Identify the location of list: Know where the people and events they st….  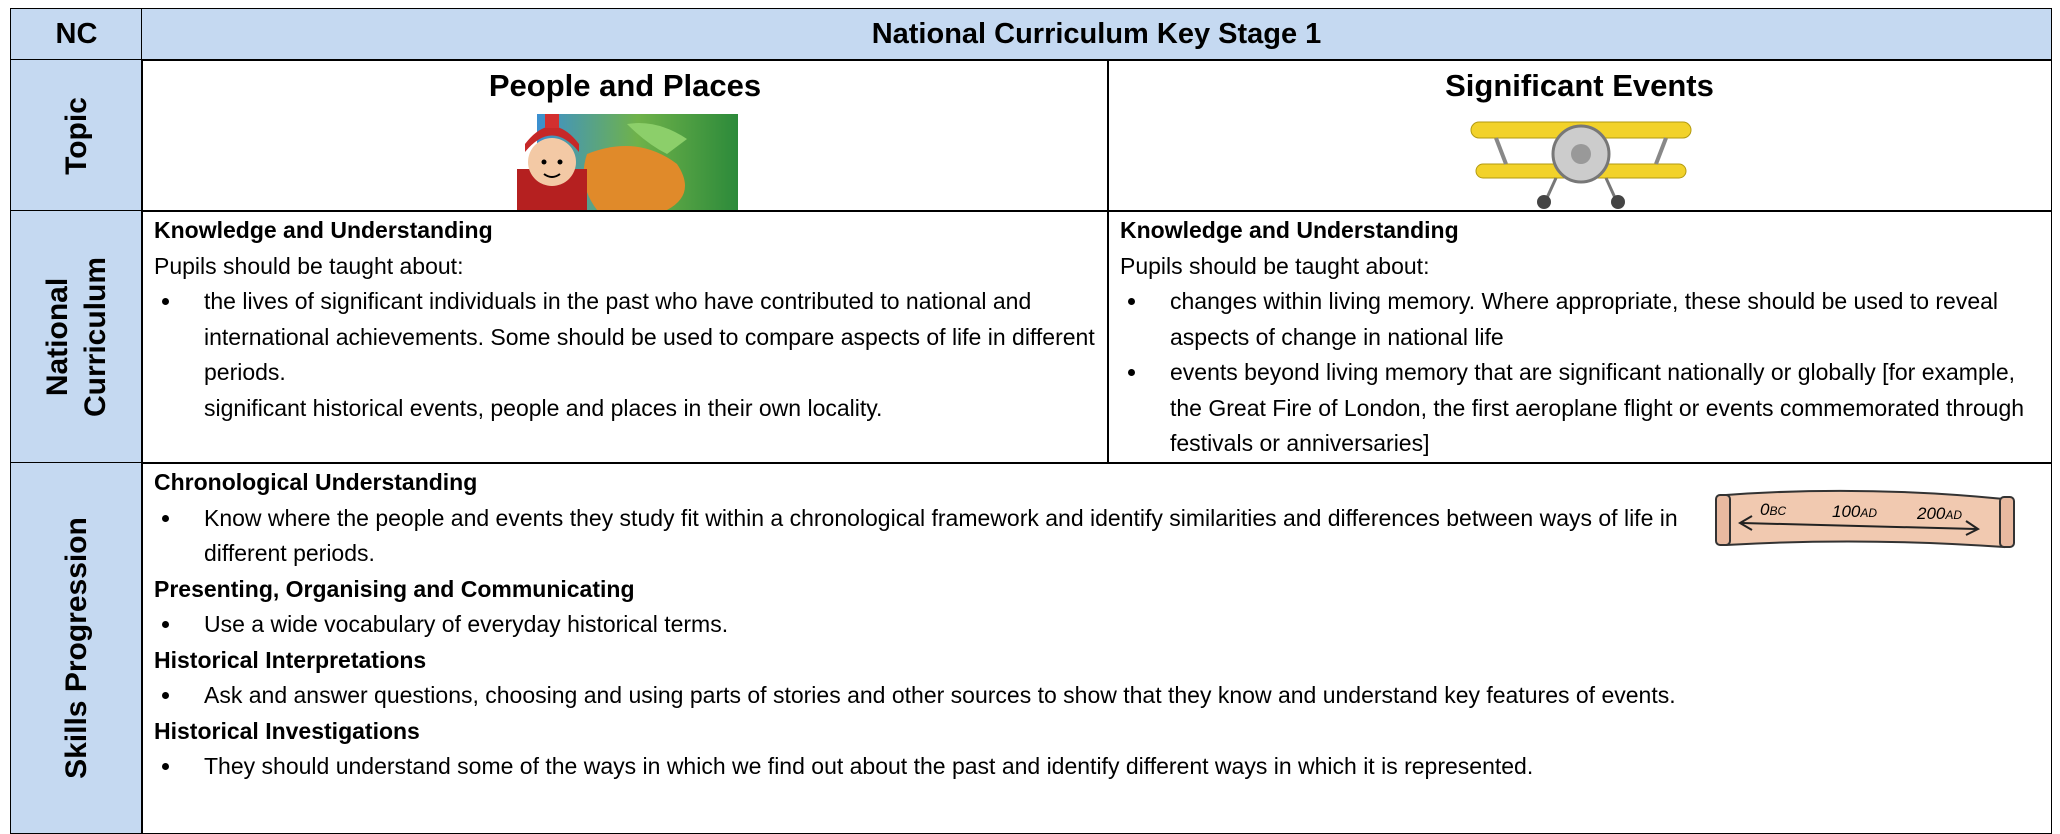
(926, 536).